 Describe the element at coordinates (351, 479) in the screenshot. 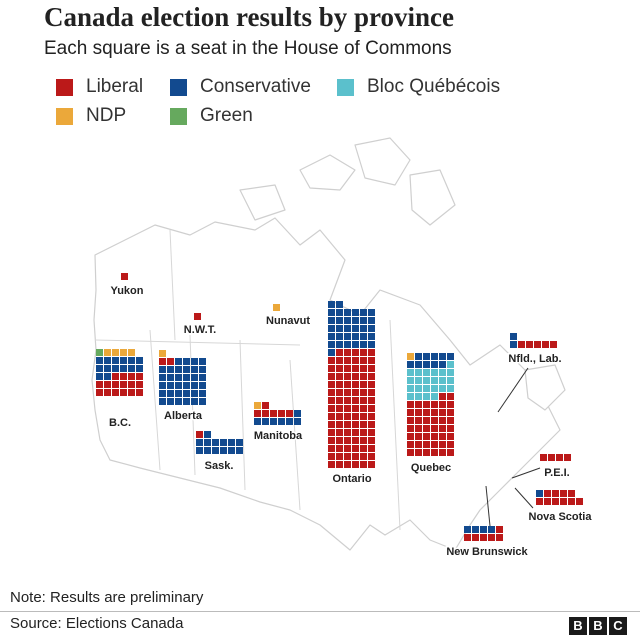

I see `label-ontario: Ontario` at that location.